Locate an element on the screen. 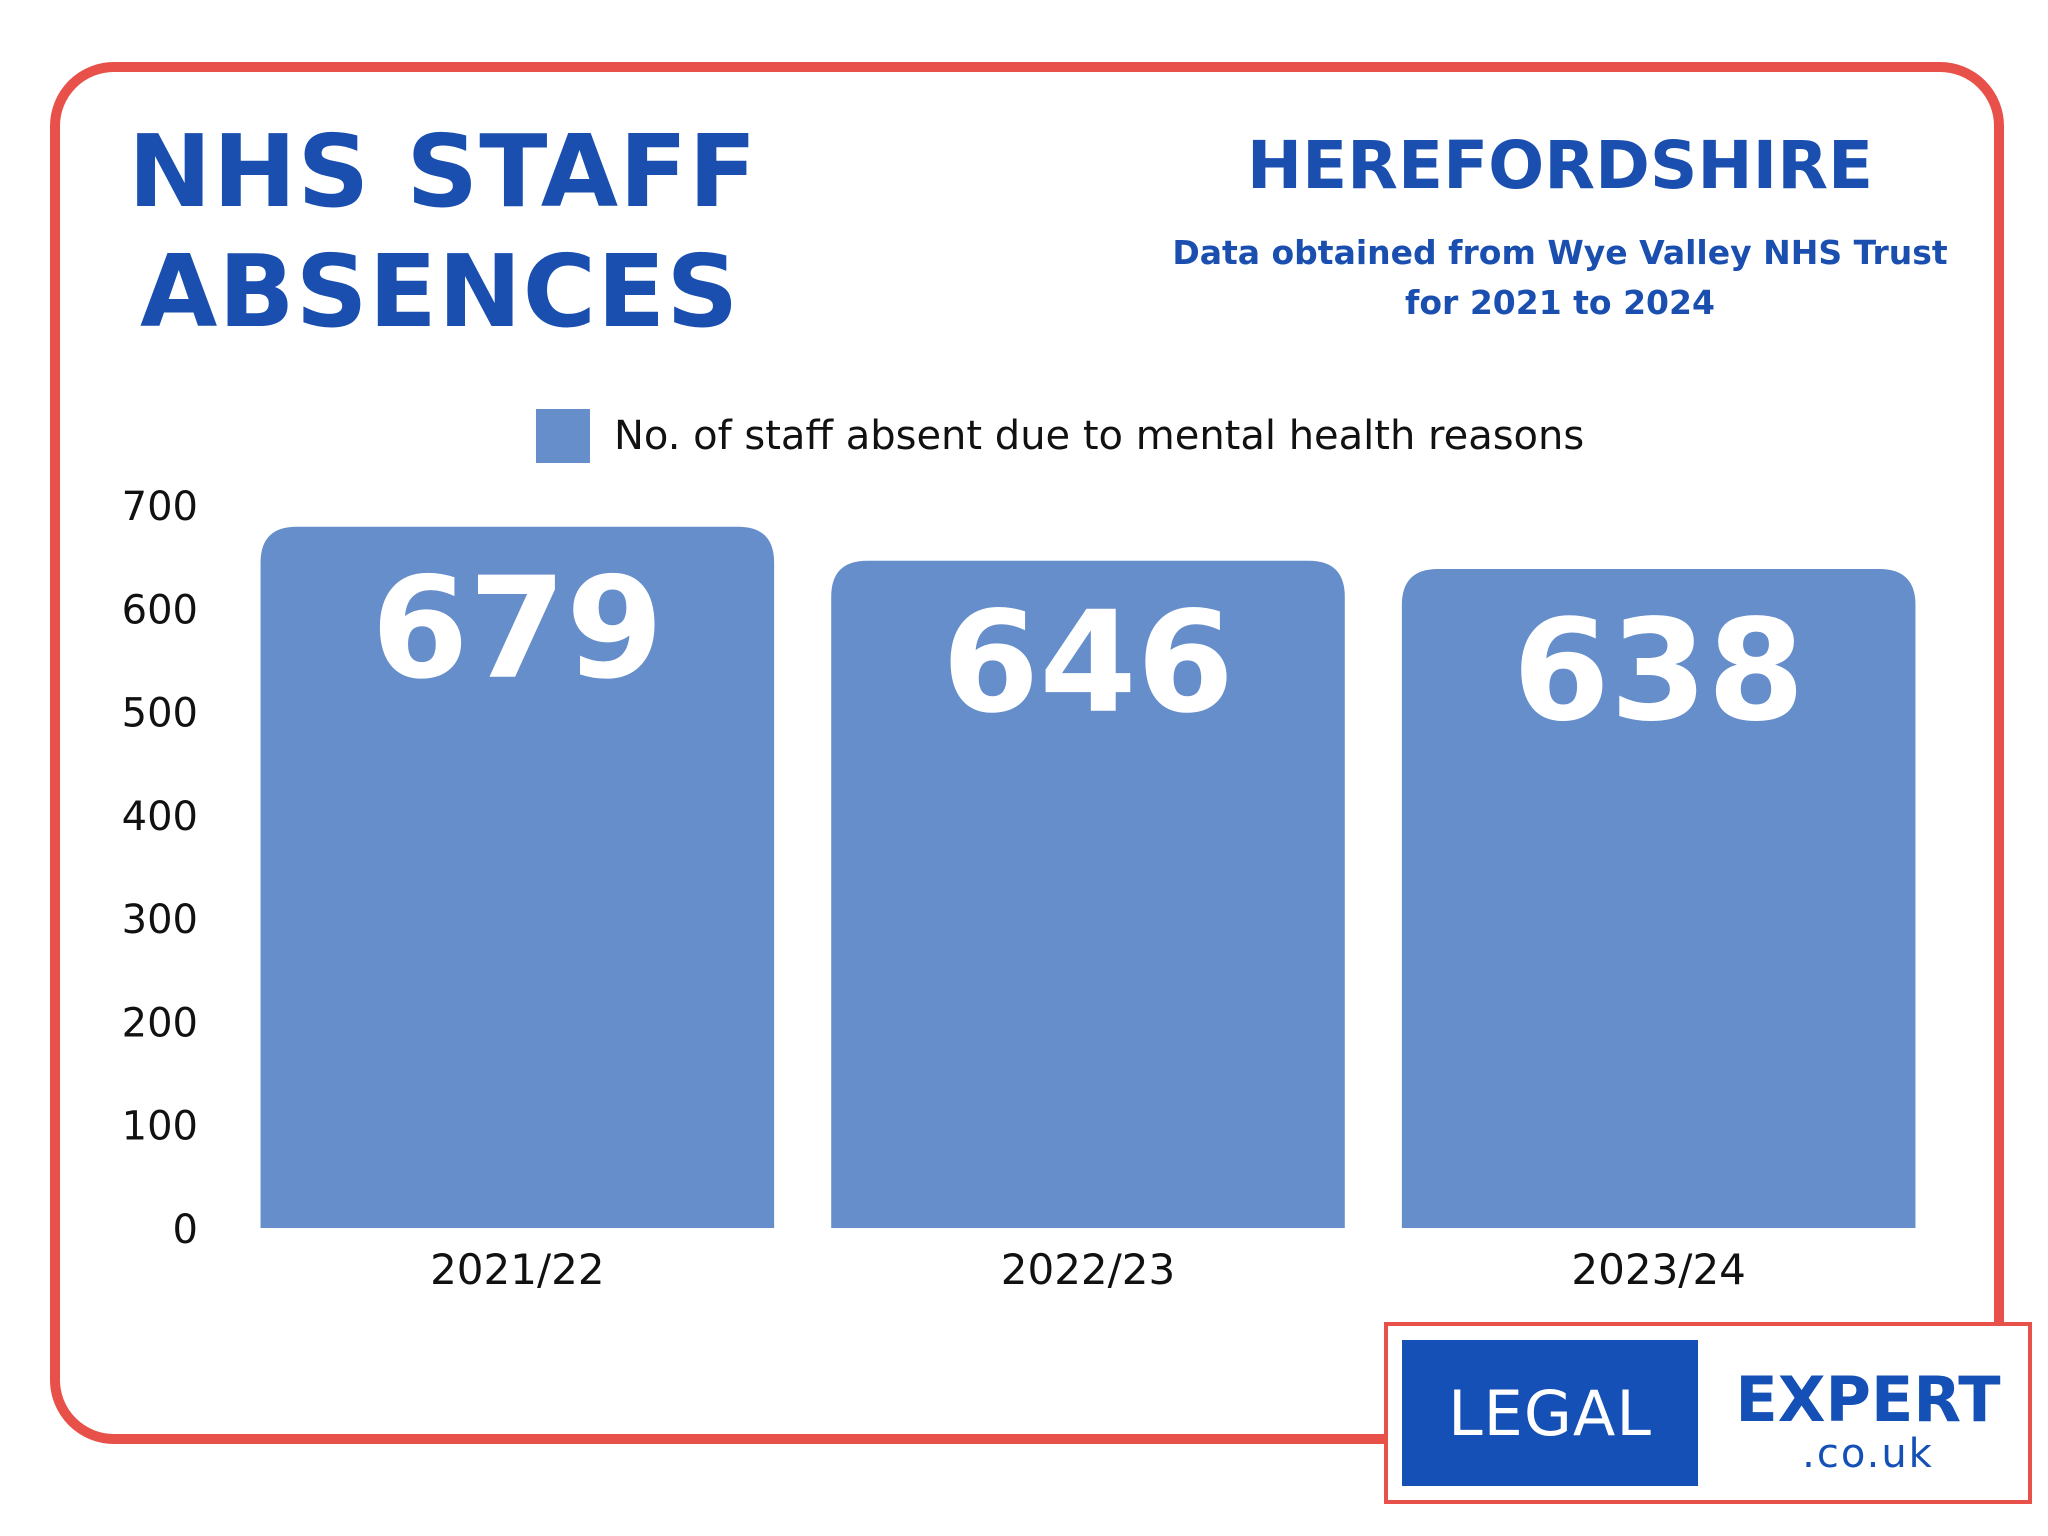 The image size is (2048, 1536). logo-domain-text: .co.uk is located at coordinates (1868, 1454).